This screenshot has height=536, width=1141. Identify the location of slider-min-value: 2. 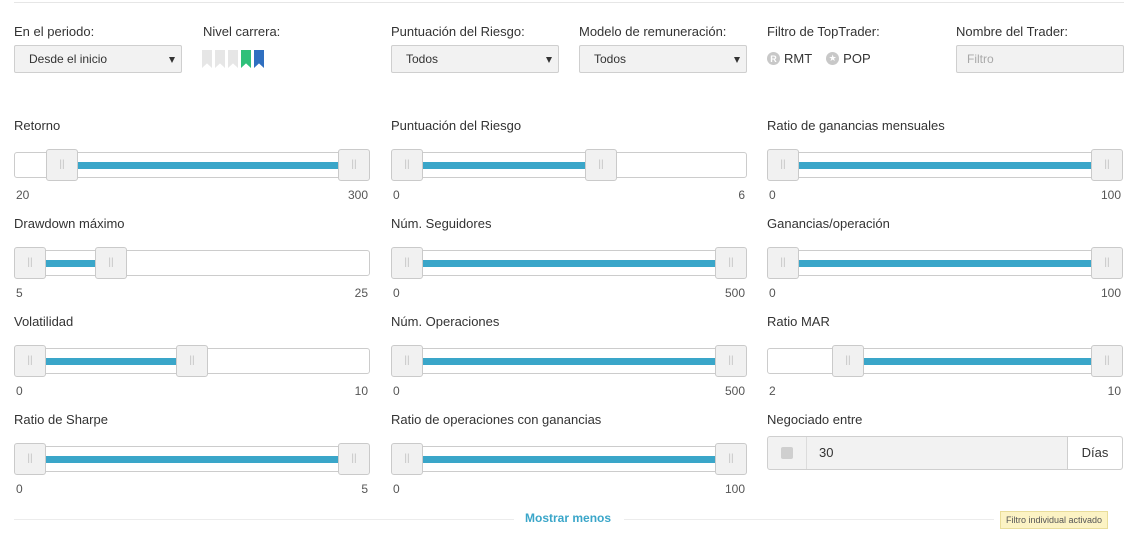
(772, 391).